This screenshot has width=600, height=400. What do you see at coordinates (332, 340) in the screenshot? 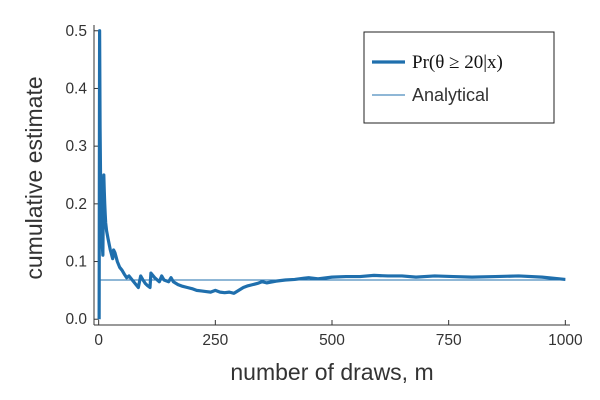
I see `x-tick-label: 500` at bounding box center [332, 340].